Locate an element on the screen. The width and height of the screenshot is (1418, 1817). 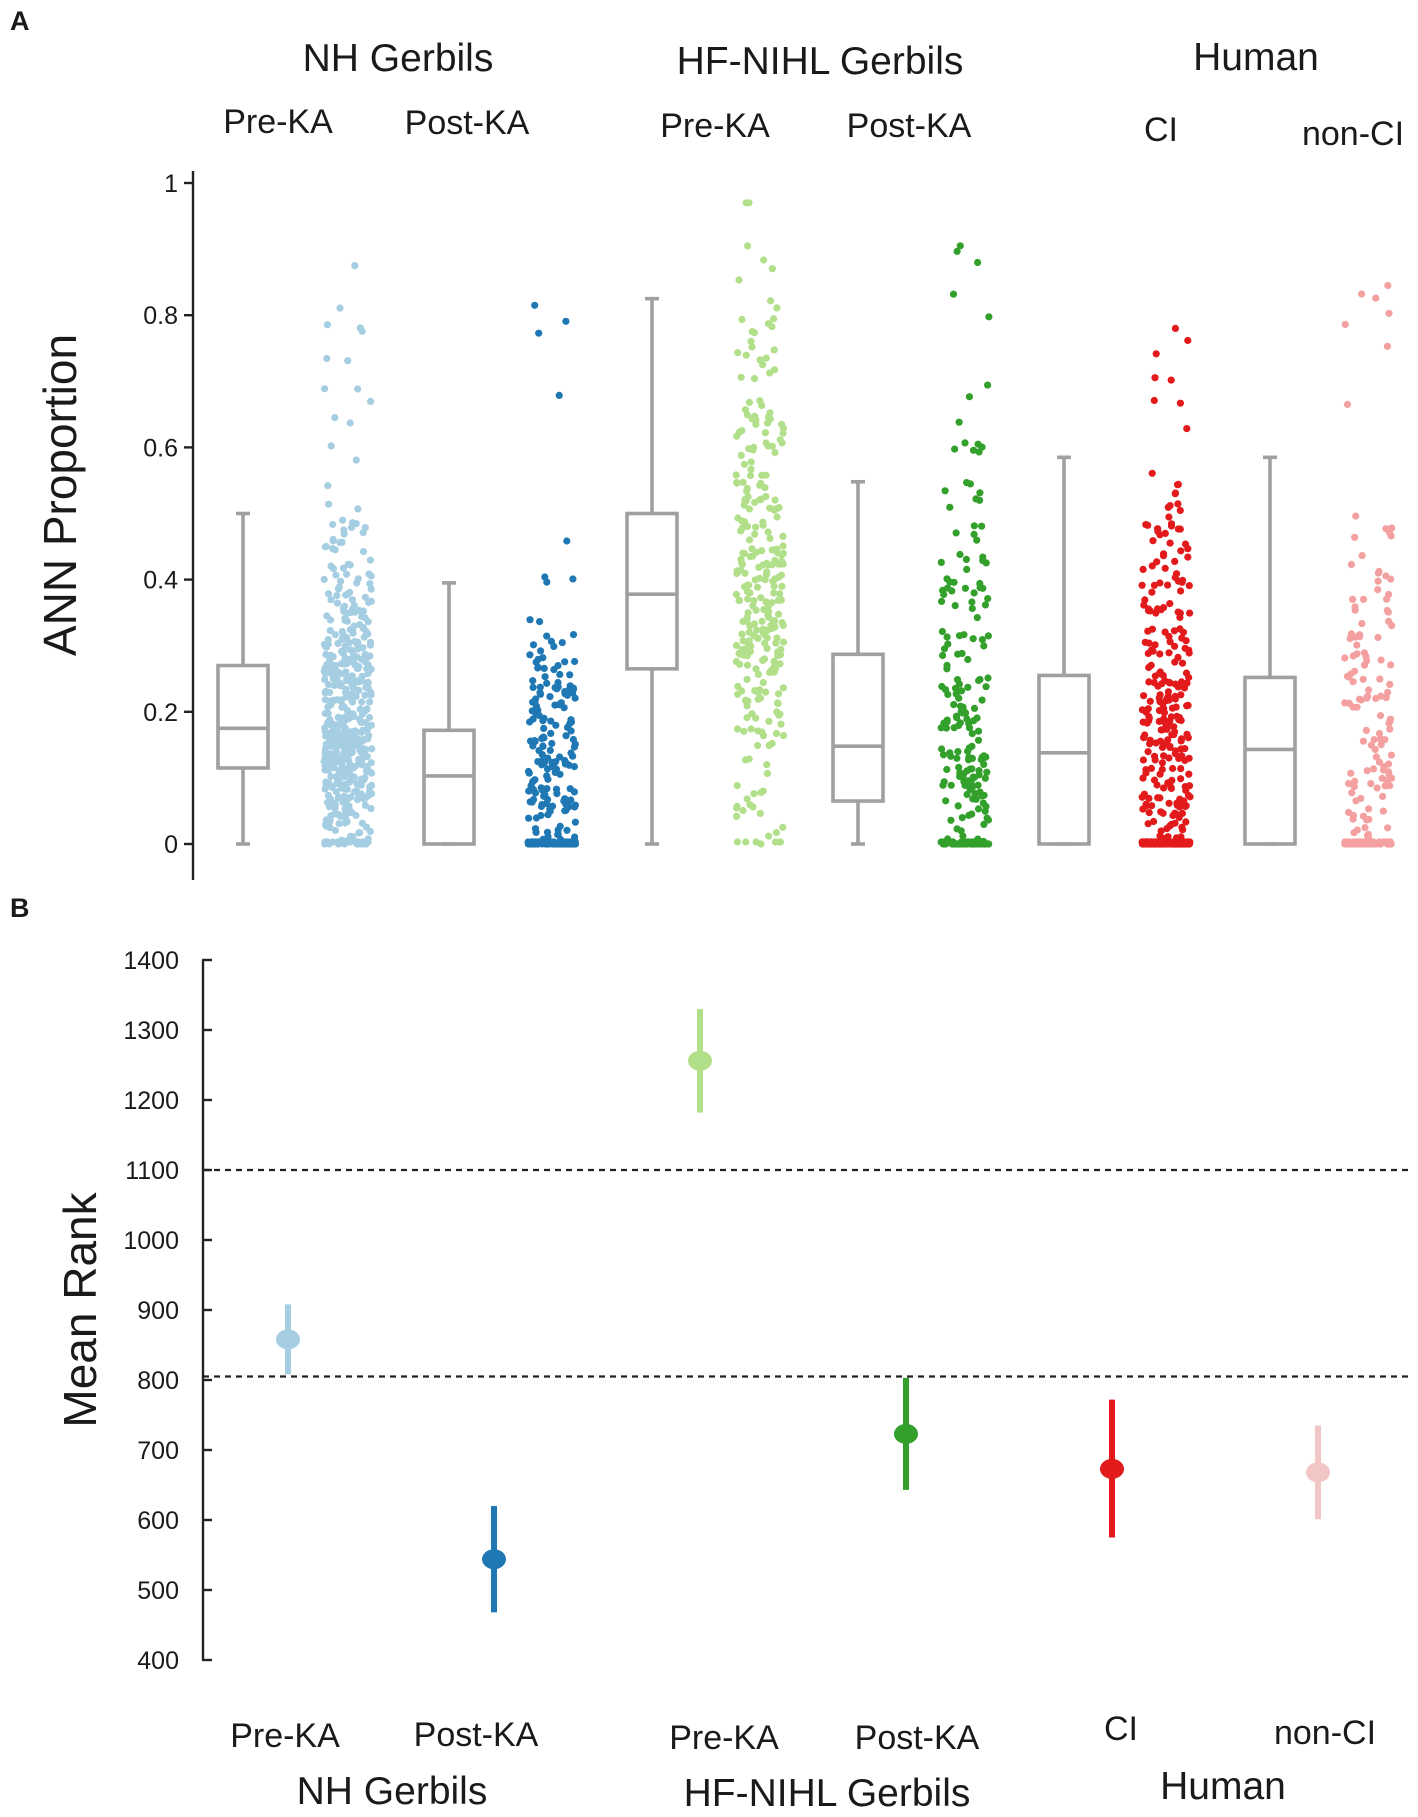
y-tick-label: 0.2 is located at coordinates (160, 713).